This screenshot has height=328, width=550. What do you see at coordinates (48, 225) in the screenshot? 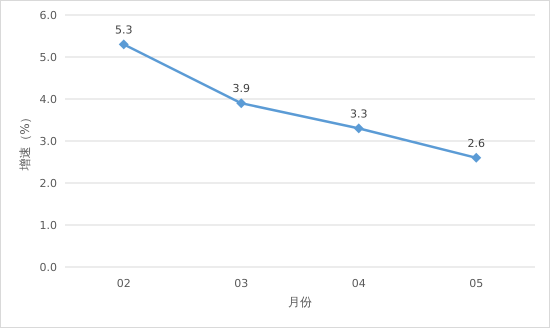
I see `y-tick-label: 1.0` at bounding box center [48, 225].